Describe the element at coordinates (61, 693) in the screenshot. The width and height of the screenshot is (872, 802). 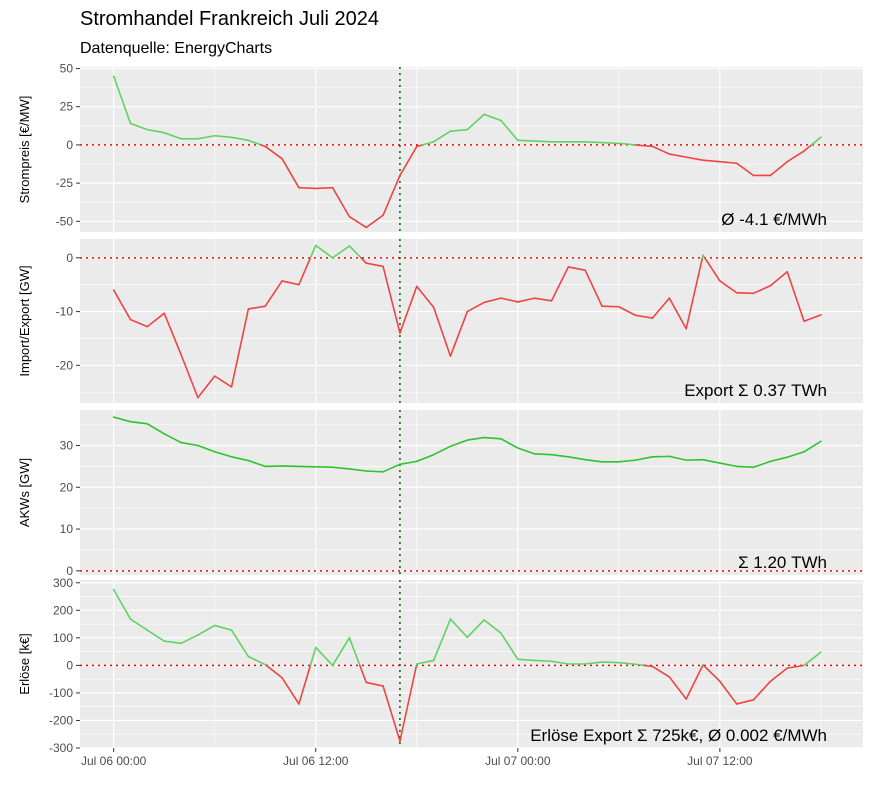
I see `y-tick-label: -100` at that location.